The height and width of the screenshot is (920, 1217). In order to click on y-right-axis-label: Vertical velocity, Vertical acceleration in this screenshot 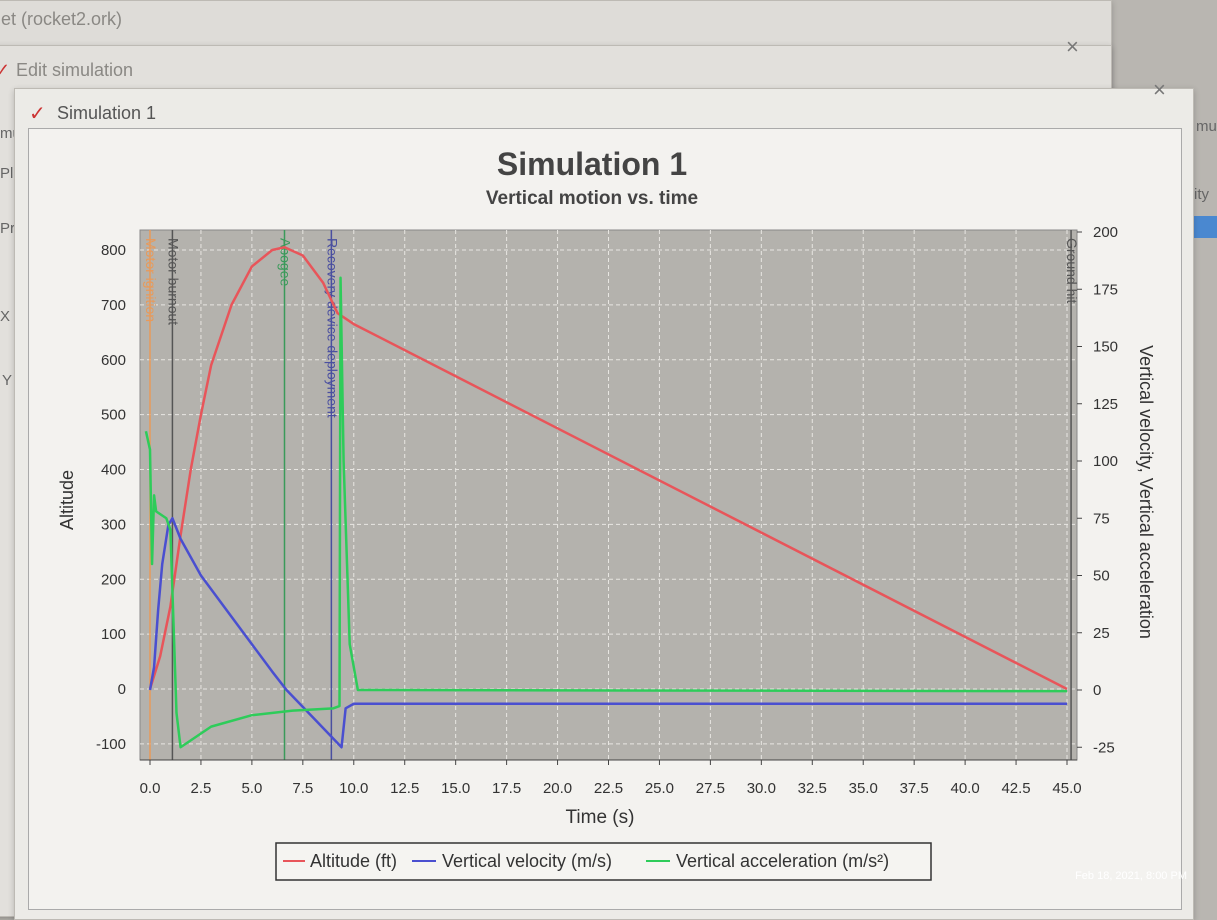, I will do `click(1146, 492)`.